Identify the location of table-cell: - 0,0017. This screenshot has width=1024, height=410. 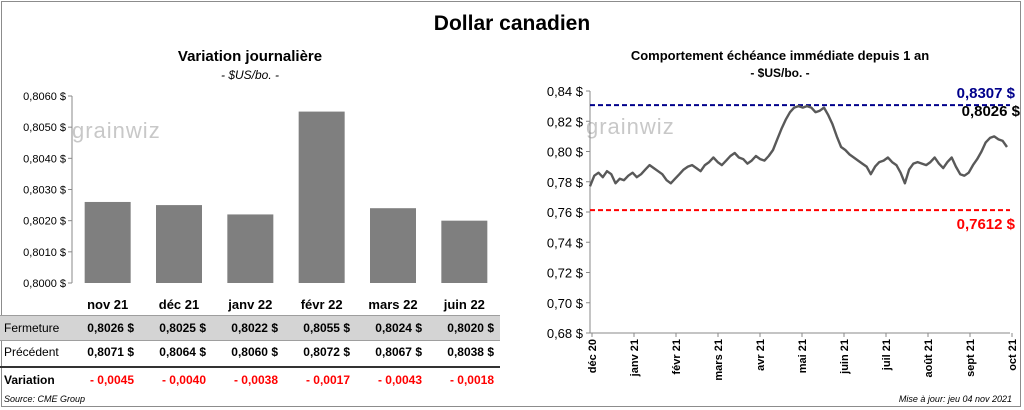
(327, 380).